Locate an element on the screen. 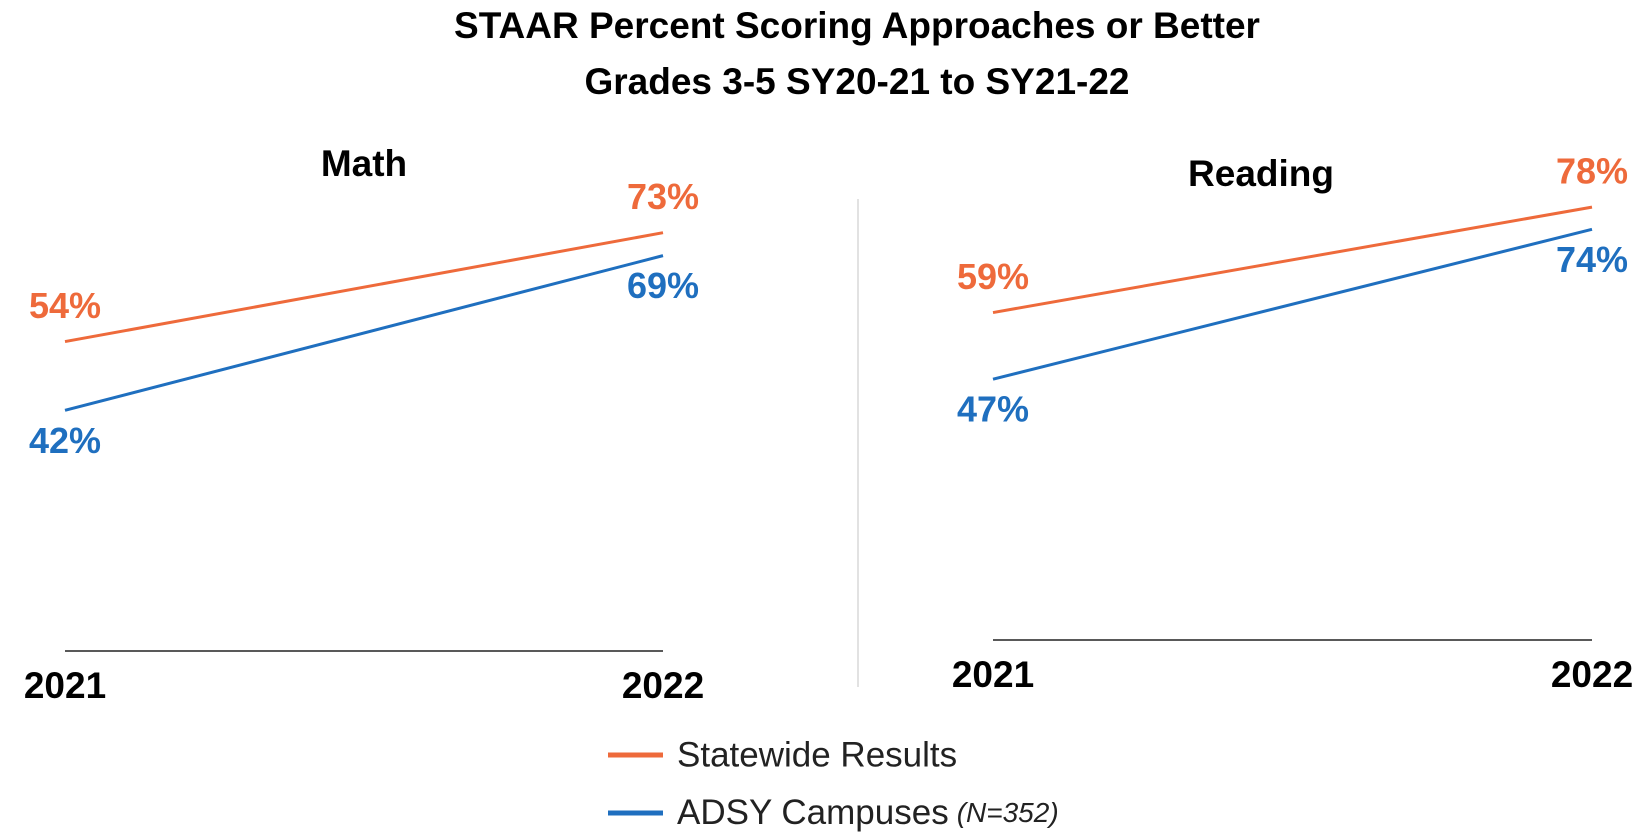 The image size is (1645, 836). data-label: 47% is located at coordinates (993, 409).